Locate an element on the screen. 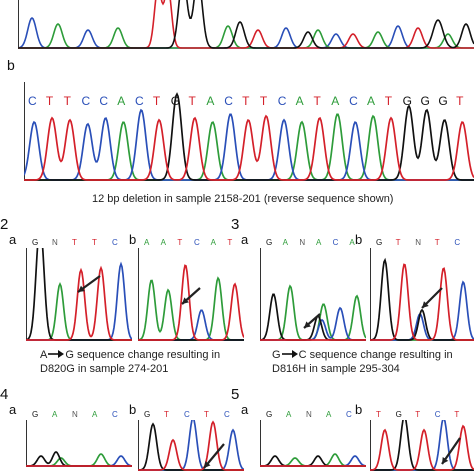 The image size is (474, 474). panel-2a-label: a is located at coordinates (13, 239).